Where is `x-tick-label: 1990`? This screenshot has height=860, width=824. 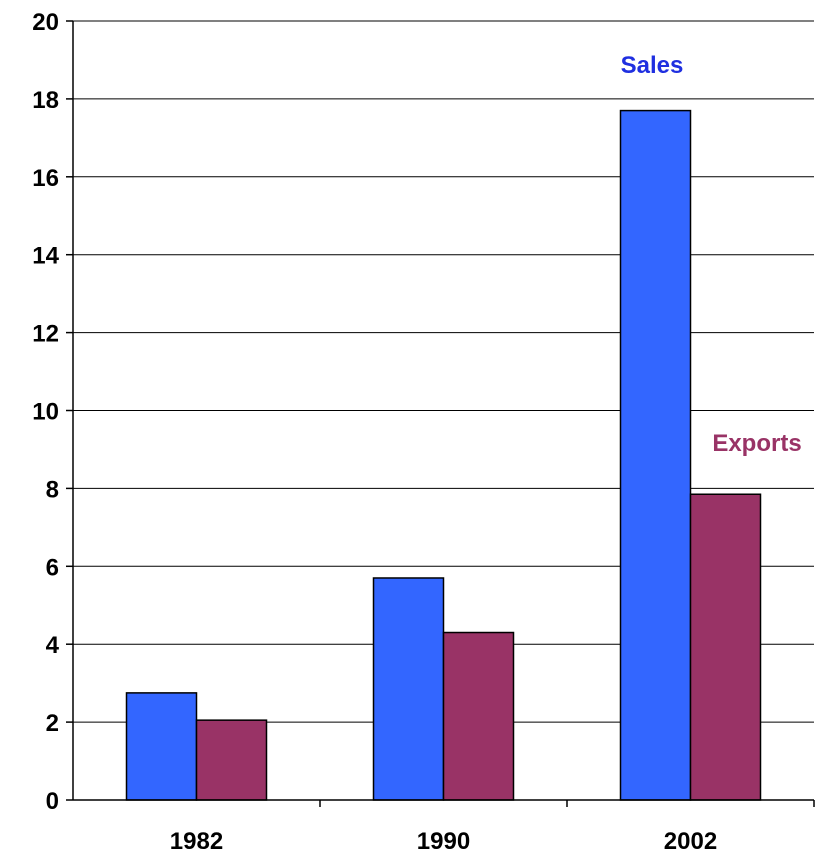
x-tick-label: 1990 is located at coordinates (443, 841).